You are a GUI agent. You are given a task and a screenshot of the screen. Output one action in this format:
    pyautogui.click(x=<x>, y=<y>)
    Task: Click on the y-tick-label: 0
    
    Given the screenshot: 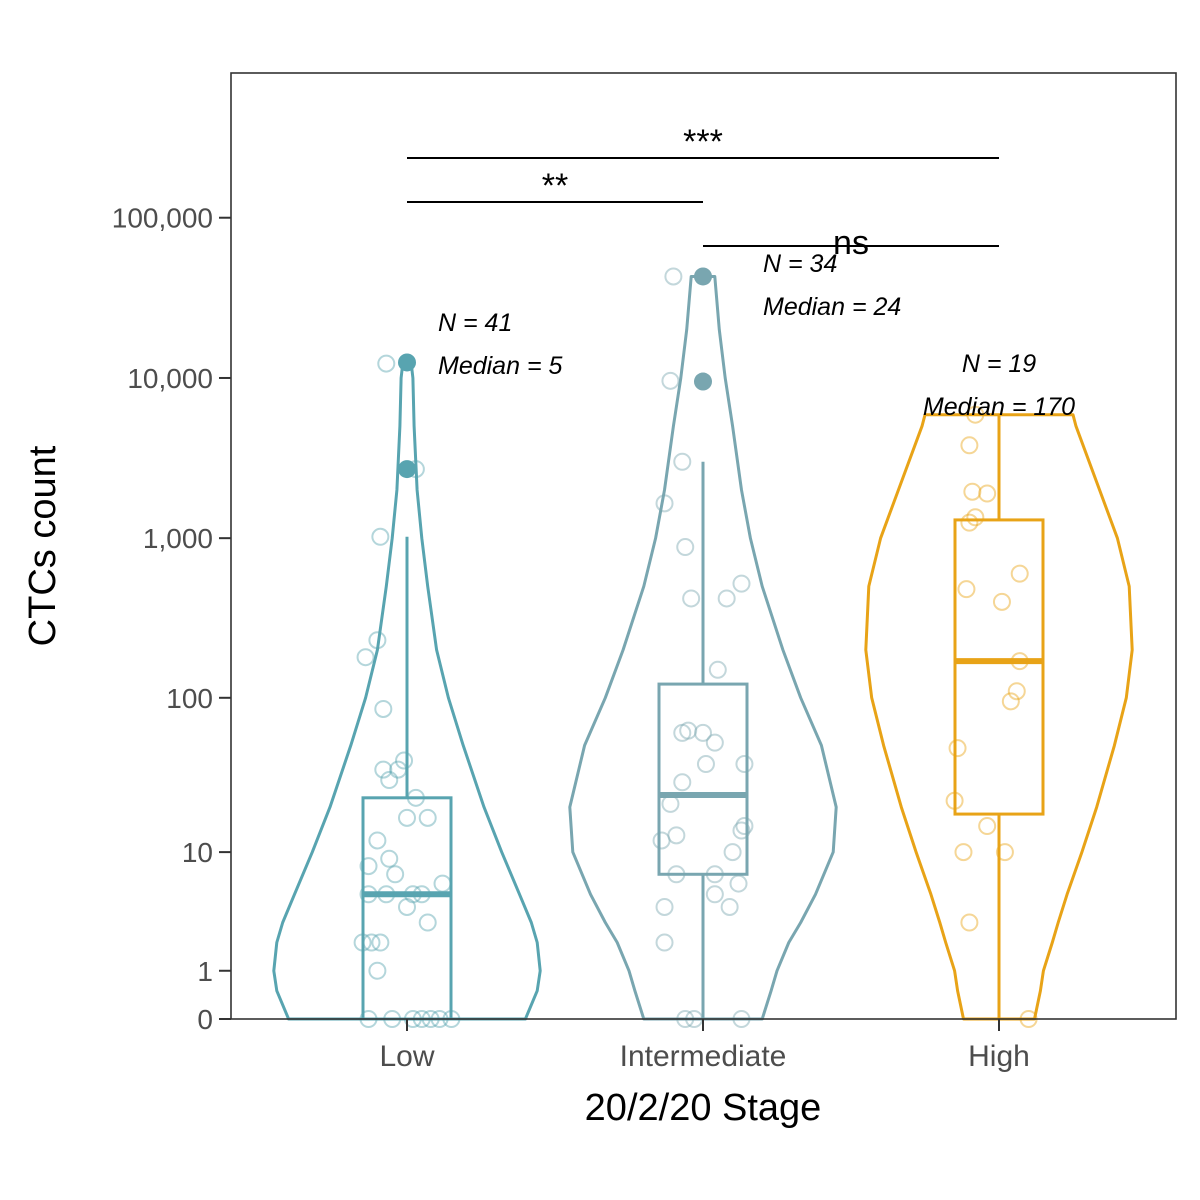 What is the action you would take?
    pyautogui.click(x=205, y=1019)
    